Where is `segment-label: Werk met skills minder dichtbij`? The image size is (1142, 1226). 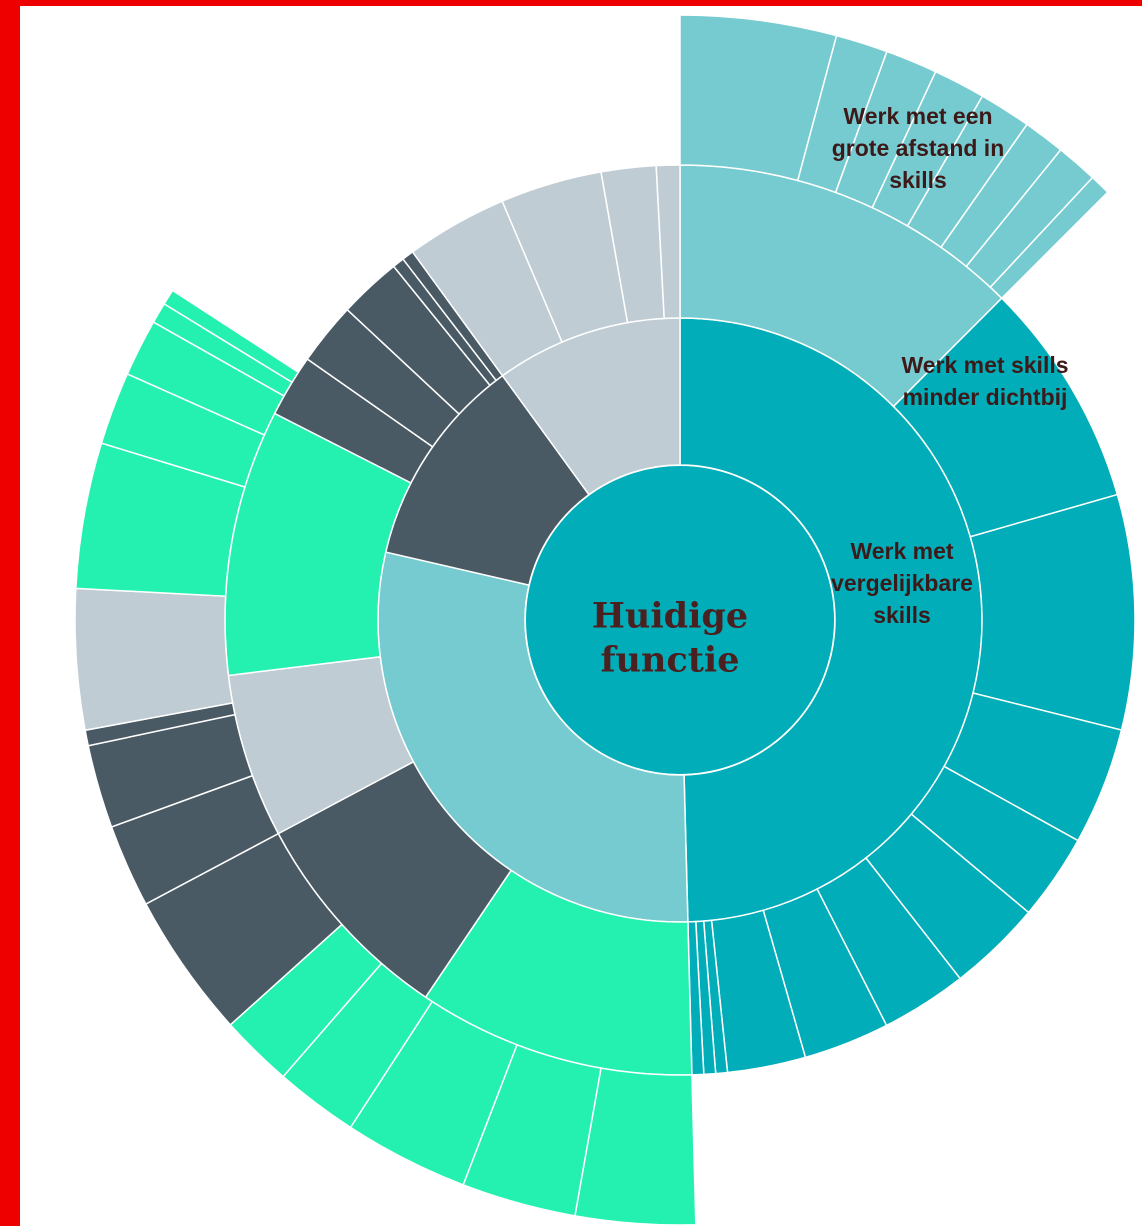
segment-label: Werk met skills minder dichtbij is located at coordinates (984, 381).